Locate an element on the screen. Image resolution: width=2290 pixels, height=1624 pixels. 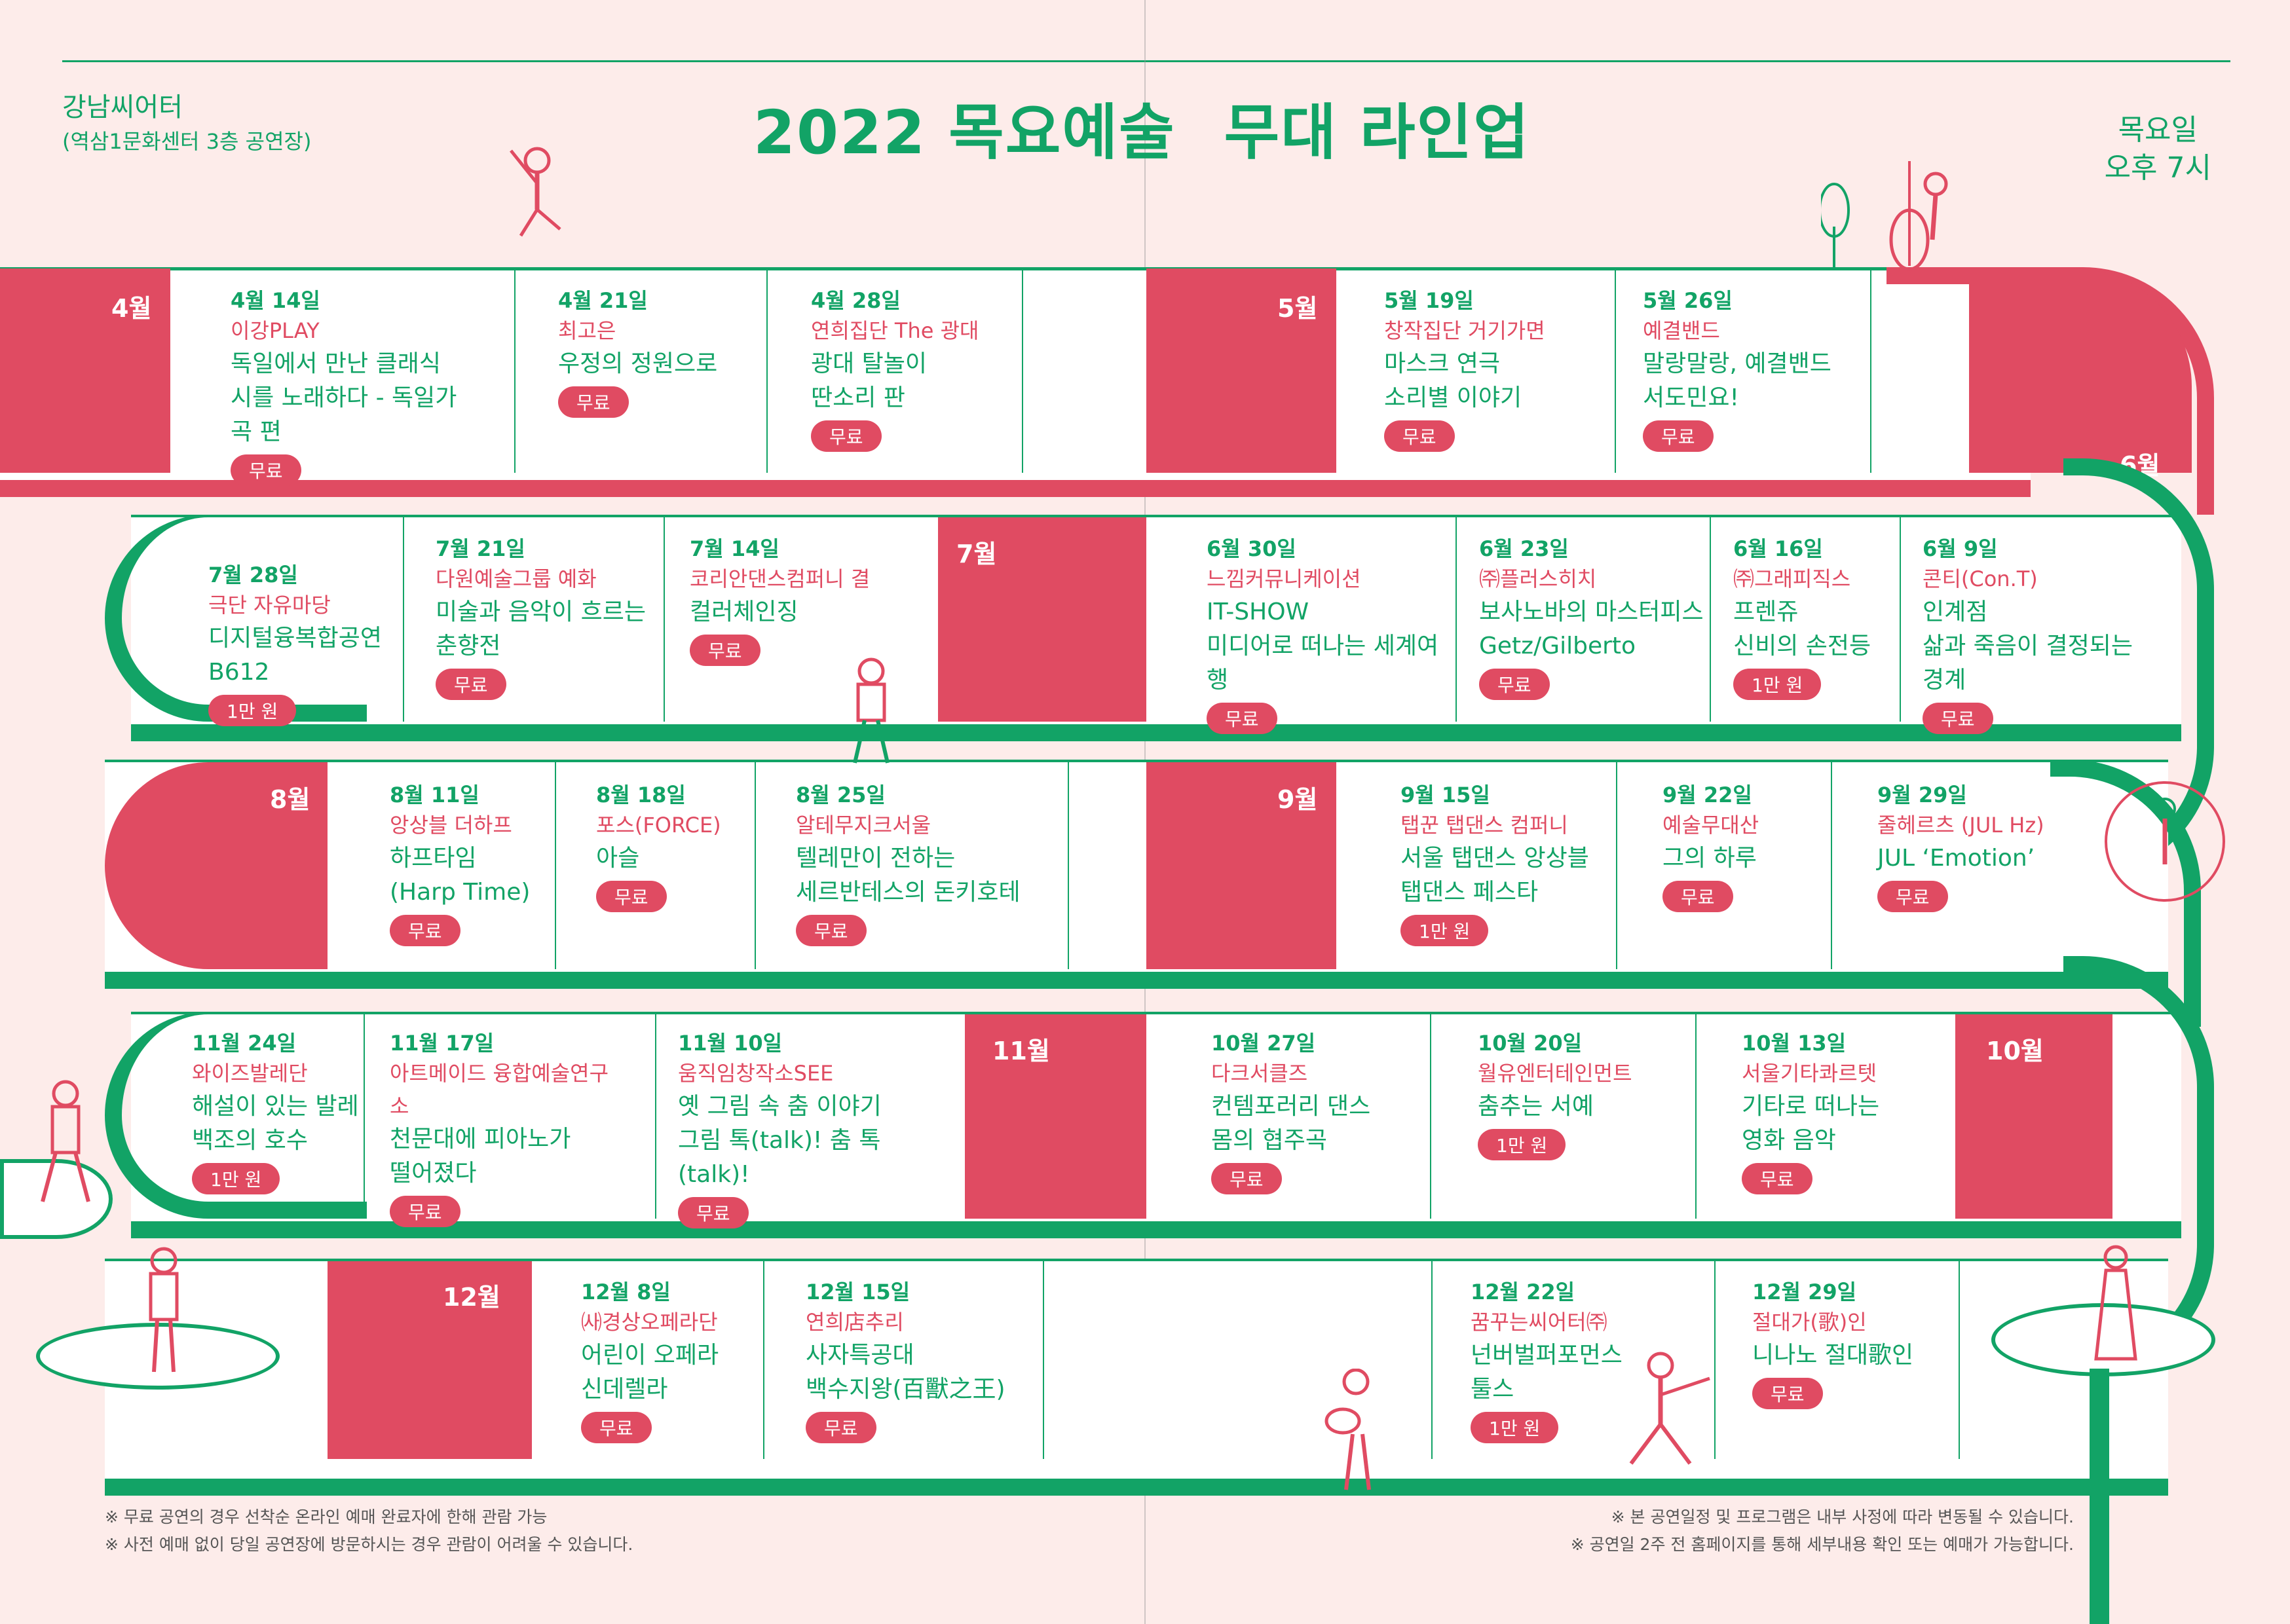
event-card: 6월 9일 콘티(Con.T) 인계점 삶과 죽음이 결정되는 경계 무료 is located at coordinates (2041, 634).